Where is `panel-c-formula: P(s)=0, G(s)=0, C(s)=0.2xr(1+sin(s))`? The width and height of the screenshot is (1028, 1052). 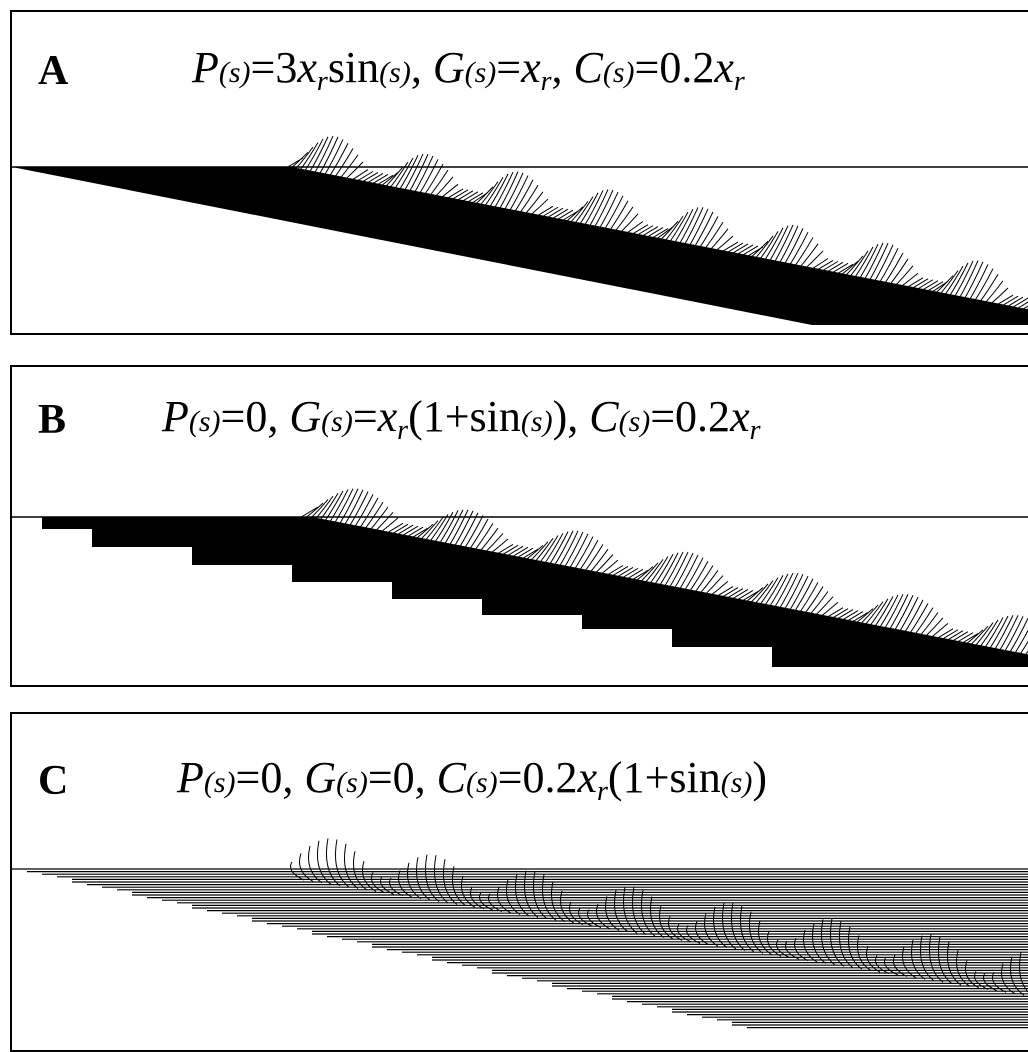
panel-c-formula: P(s)=0, G(s)=0, C(s)=0.2xr(1+sin(s)) is located at coordinates (472, 780).